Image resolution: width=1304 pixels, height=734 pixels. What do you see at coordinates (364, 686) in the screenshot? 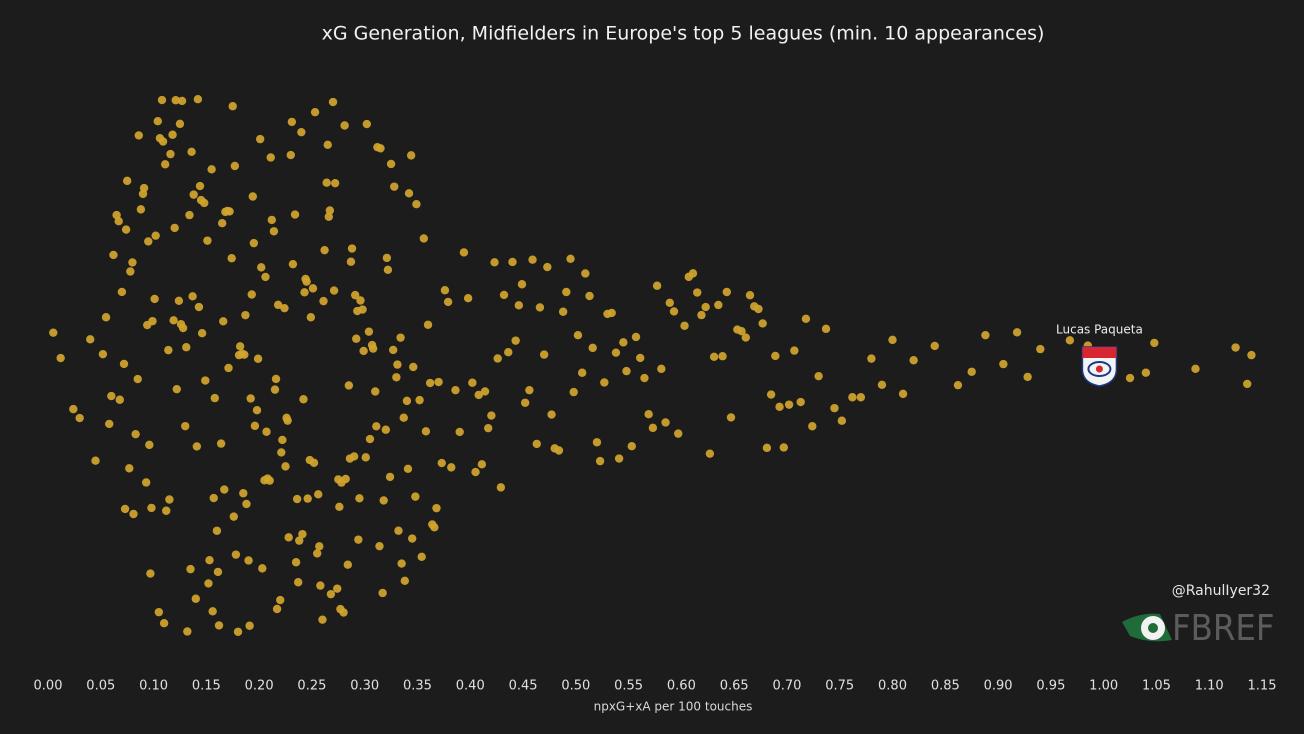
I see `x-tick-label: 0.30` at bounding box center [364, 686].